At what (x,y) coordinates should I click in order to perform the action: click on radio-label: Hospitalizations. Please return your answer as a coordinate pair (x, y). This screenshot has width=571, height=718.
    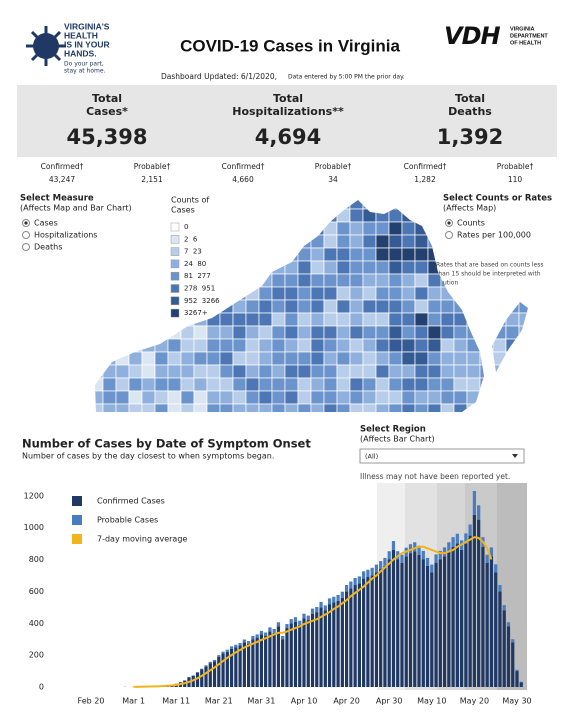
    Looking at the image, I should click on (65, 235).